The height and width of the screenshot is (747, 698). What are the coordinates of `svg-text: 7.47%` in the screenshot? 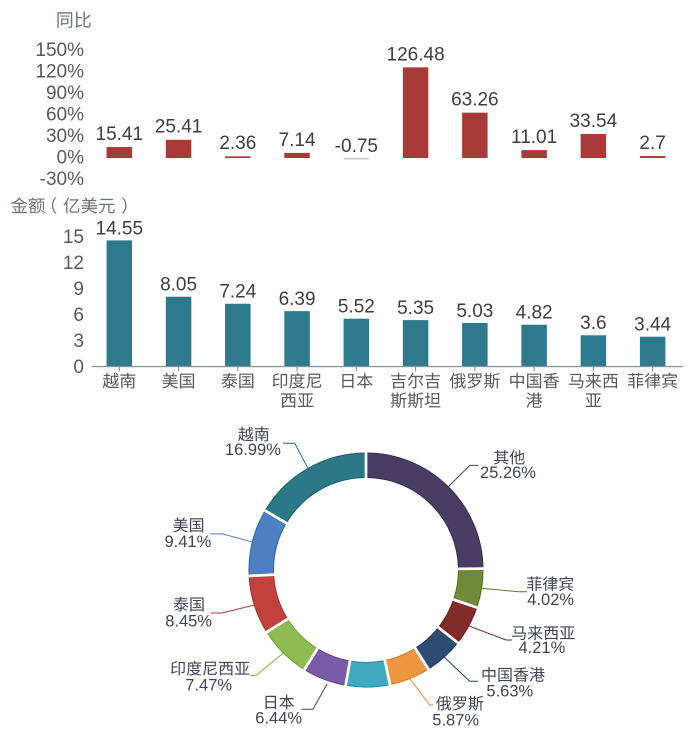 It's located at (208, 685).